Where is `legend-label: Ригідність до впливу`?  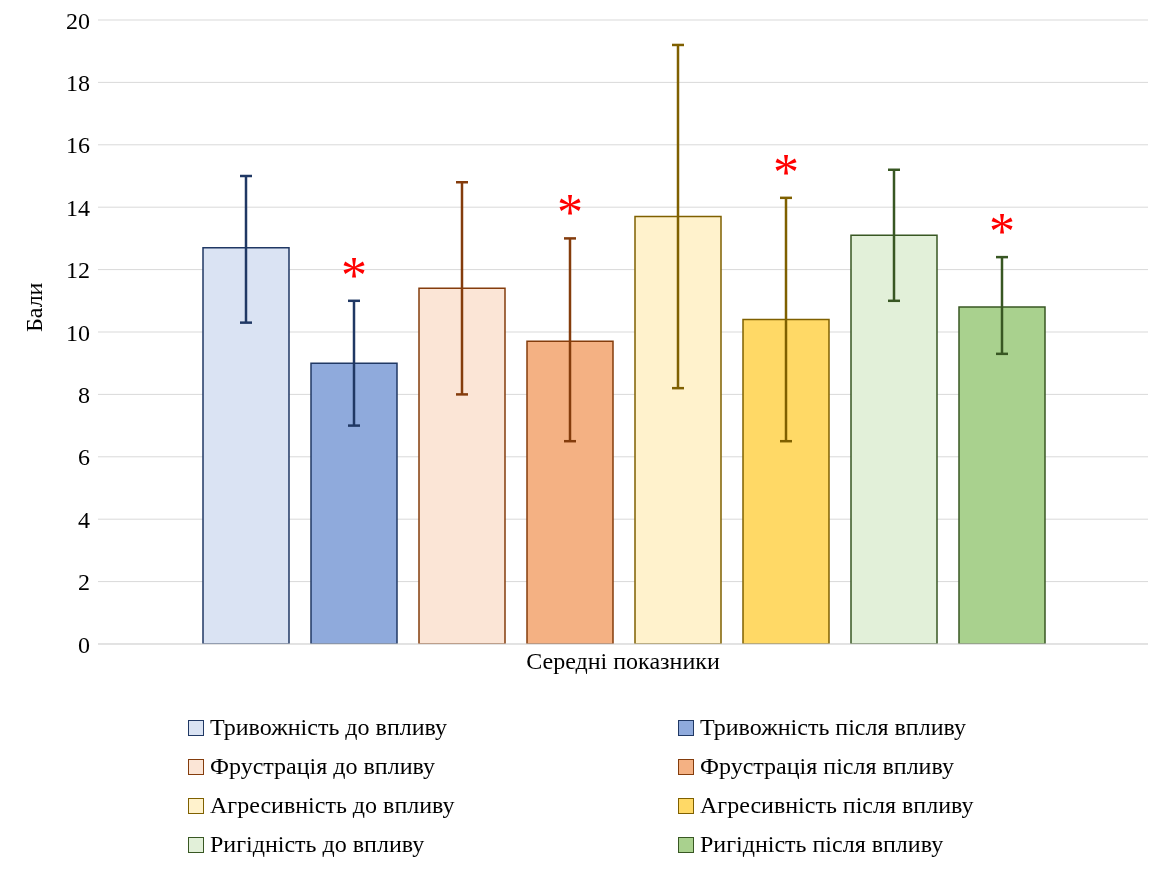 legend-label: Ригідність до впливу is located at coordinates (317, 844).